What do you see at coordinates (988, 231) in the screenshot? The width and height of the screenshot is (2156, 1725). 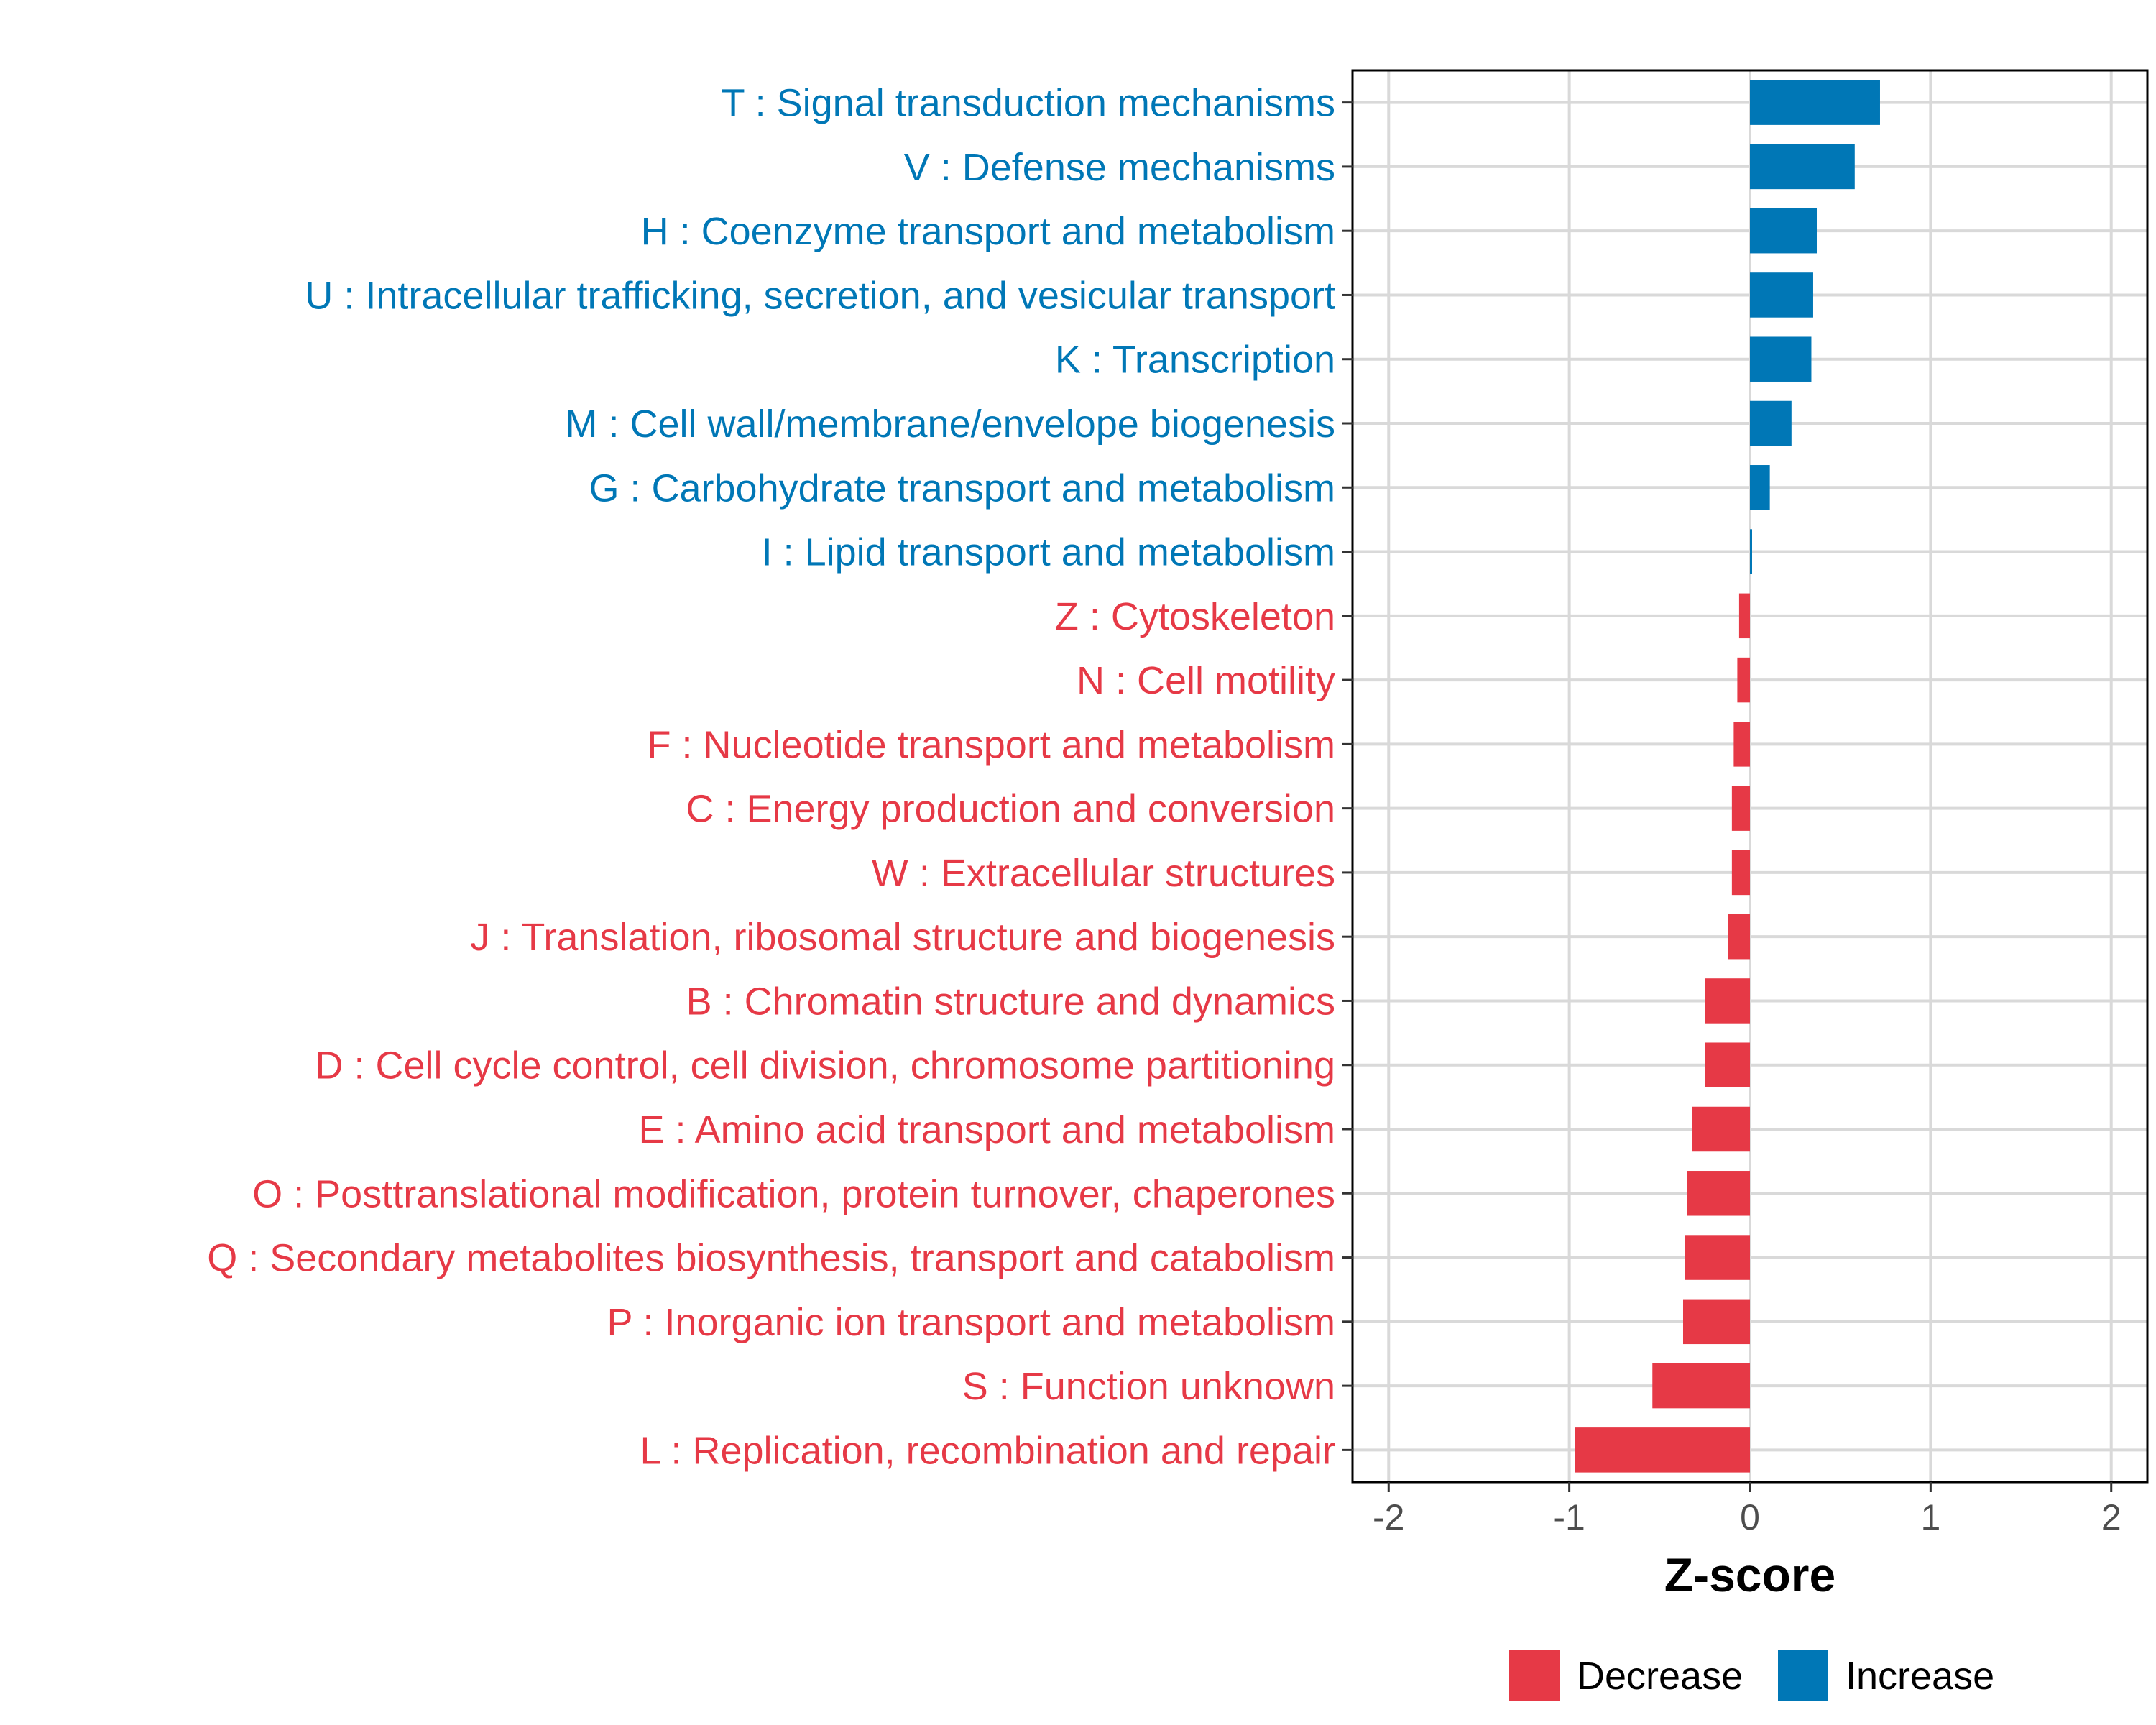 I see `category-label: H : Coenzyme transport and metabolism` at bounding box center [988, 231].